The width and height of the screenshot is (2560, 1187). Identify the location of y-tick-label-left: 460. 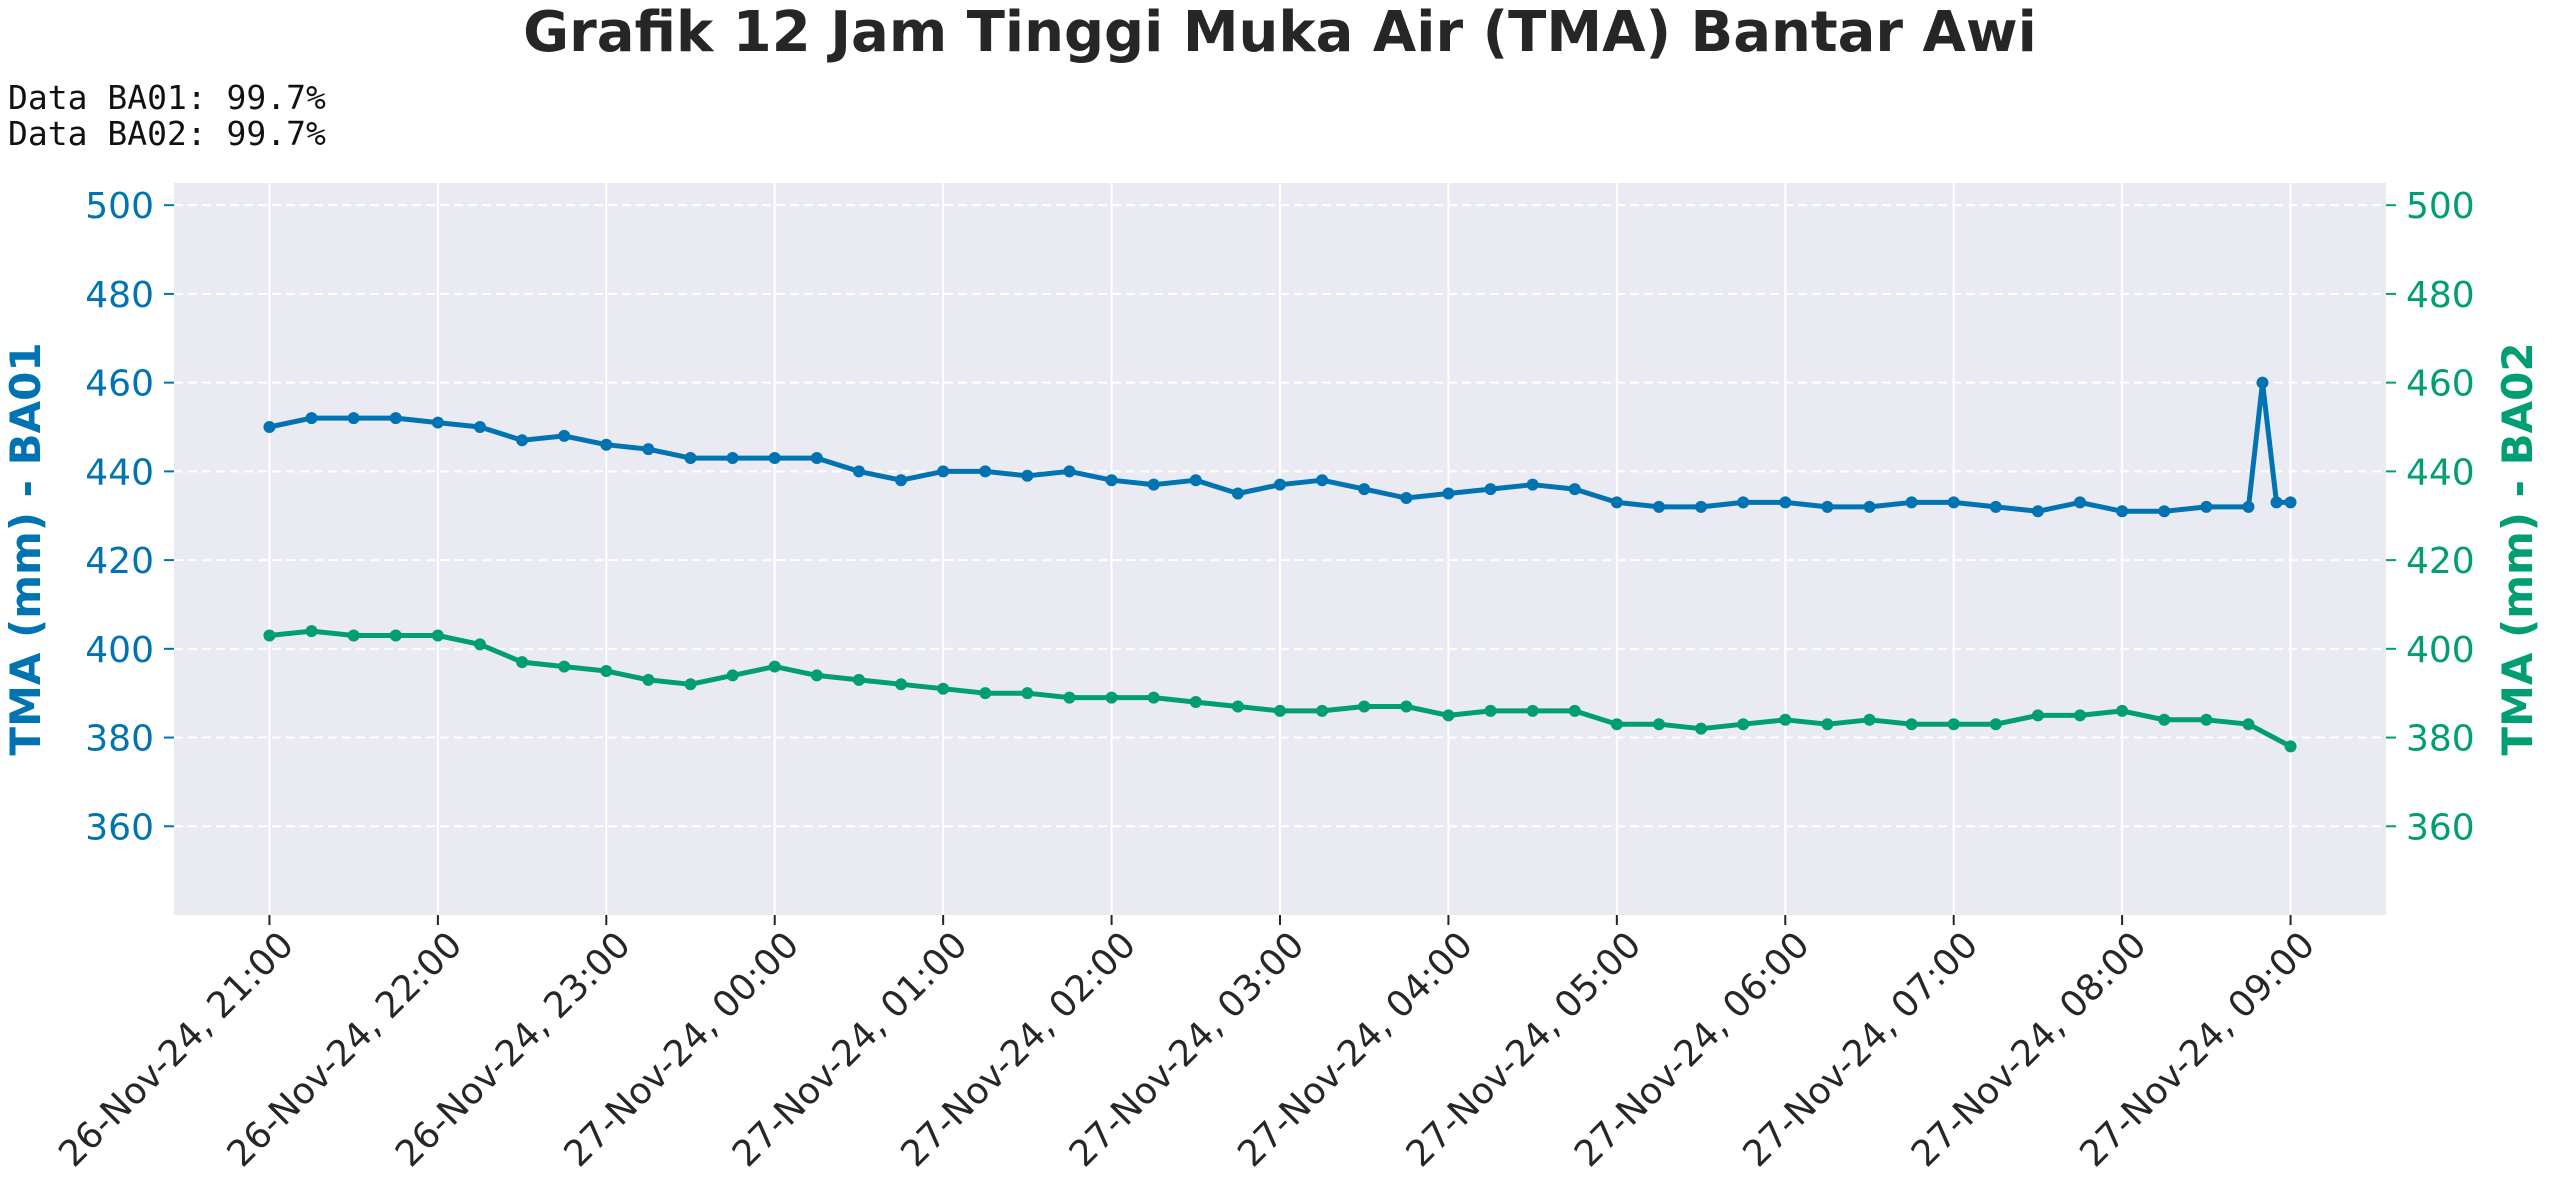
(119, 384).